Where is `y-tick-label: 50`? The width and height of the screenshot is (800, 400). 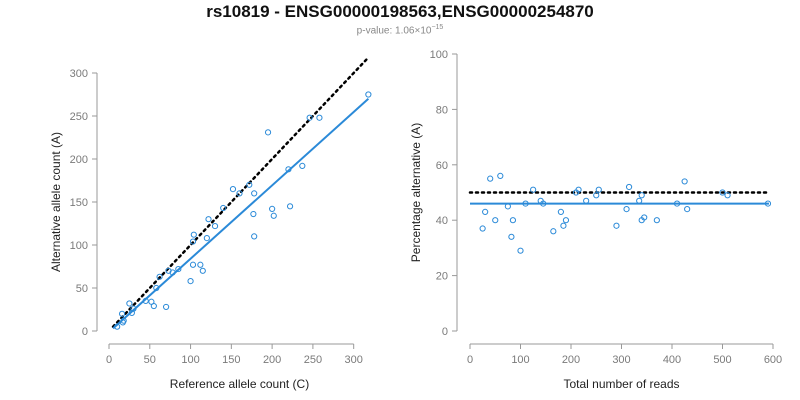 y-tick-label: 50 is located at coordinates (82, 289).